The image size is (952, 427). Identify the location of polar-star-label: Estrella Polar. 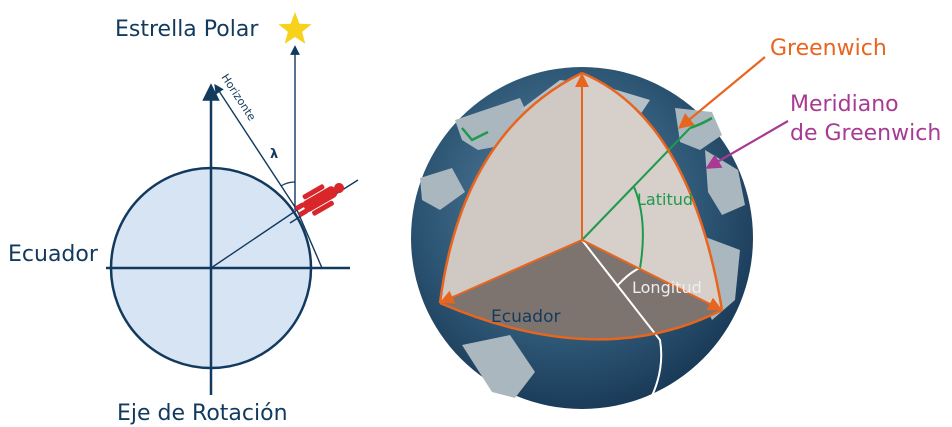
(187, 29).